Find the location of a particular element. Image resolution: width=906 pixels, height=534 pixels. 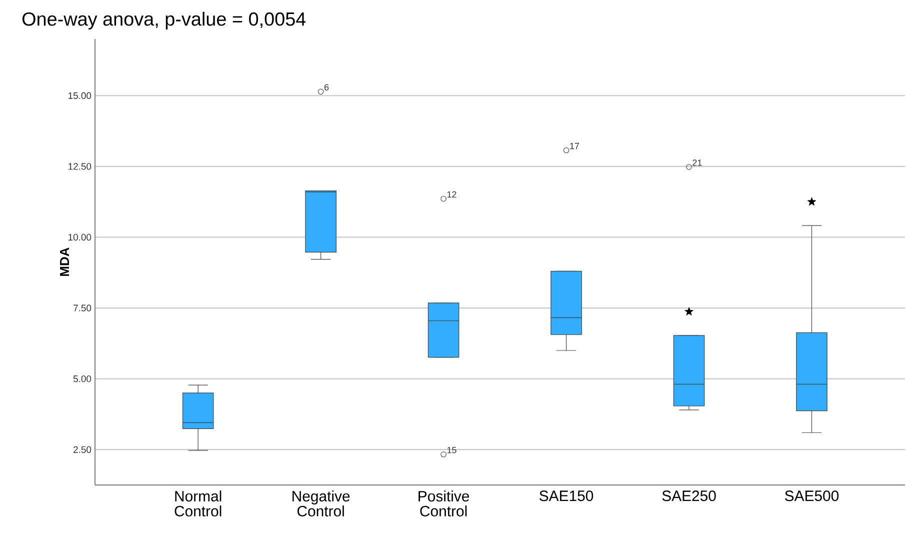

chart-title: One-way anova, p-value = 0,0054 is located at coordinates (164, 21).